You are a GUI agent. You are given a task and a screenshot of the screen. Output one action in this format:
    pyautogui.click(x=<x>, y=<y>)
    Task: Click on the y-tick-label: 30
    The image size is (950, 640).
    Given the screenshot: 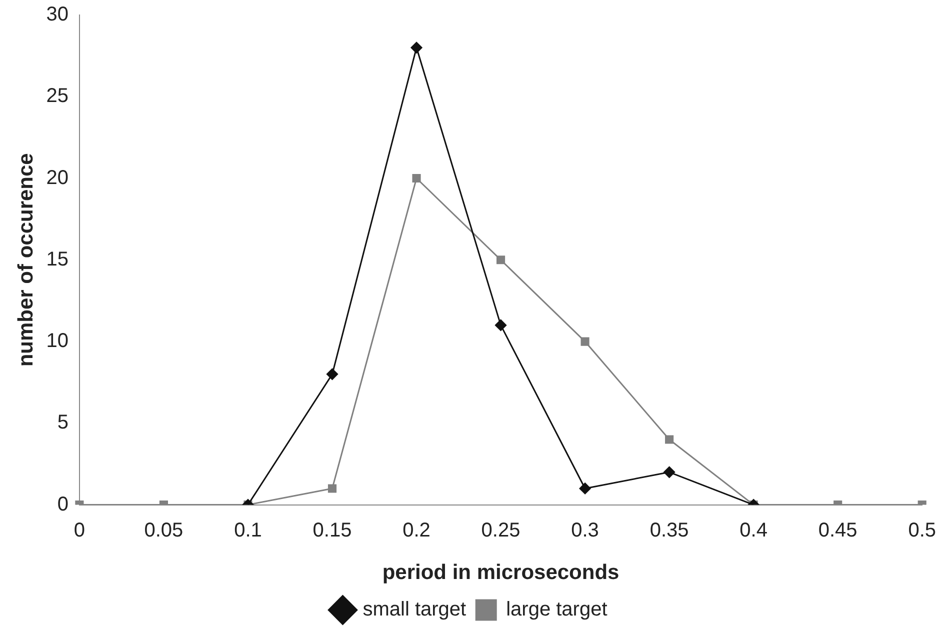 What is the action you would take?
    pyautogui.click(x=57, y=15)
    